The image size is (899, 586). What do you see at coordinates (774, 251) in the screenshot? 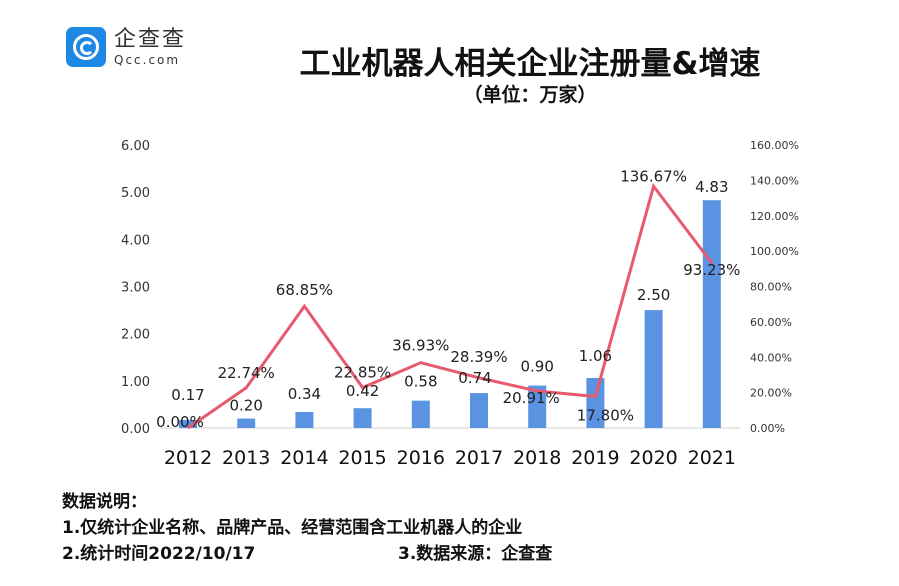
I see `right-tick-label: 100.00%` at bounding box center [774, 251].